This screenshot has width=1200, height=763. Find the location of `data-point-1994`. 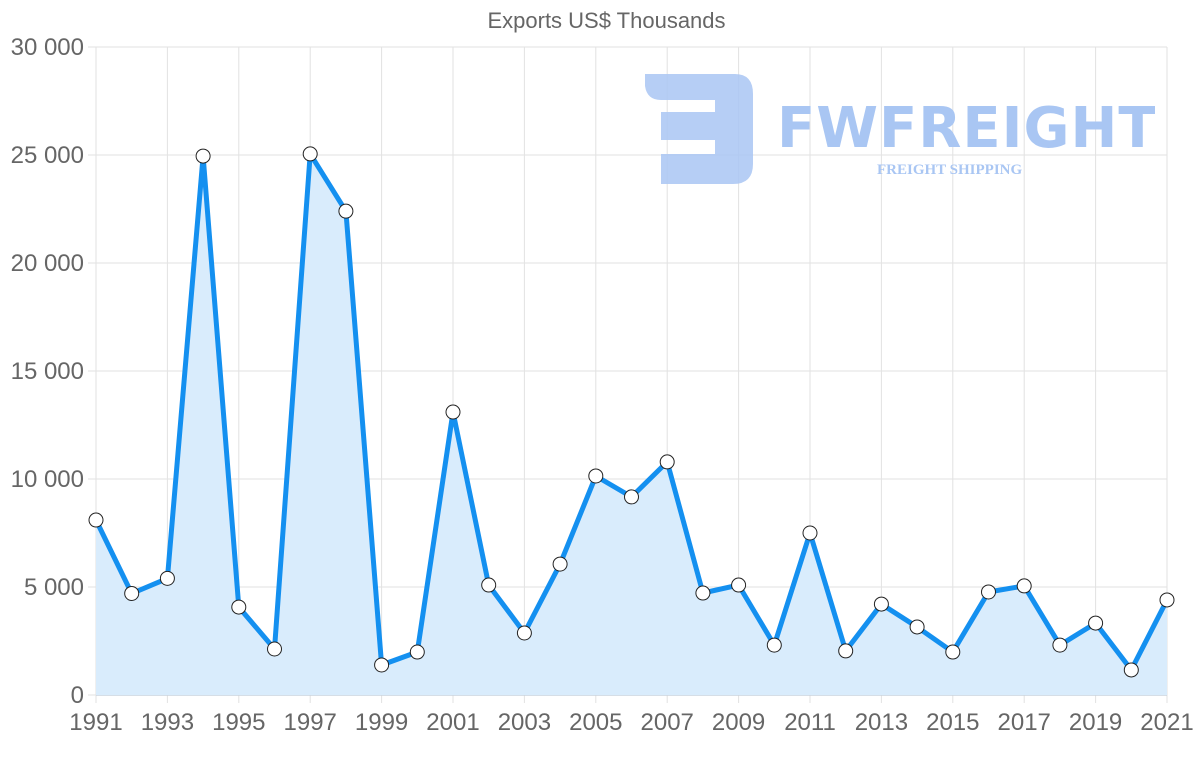

data-point-1994 is located at coordinates (203, 156).